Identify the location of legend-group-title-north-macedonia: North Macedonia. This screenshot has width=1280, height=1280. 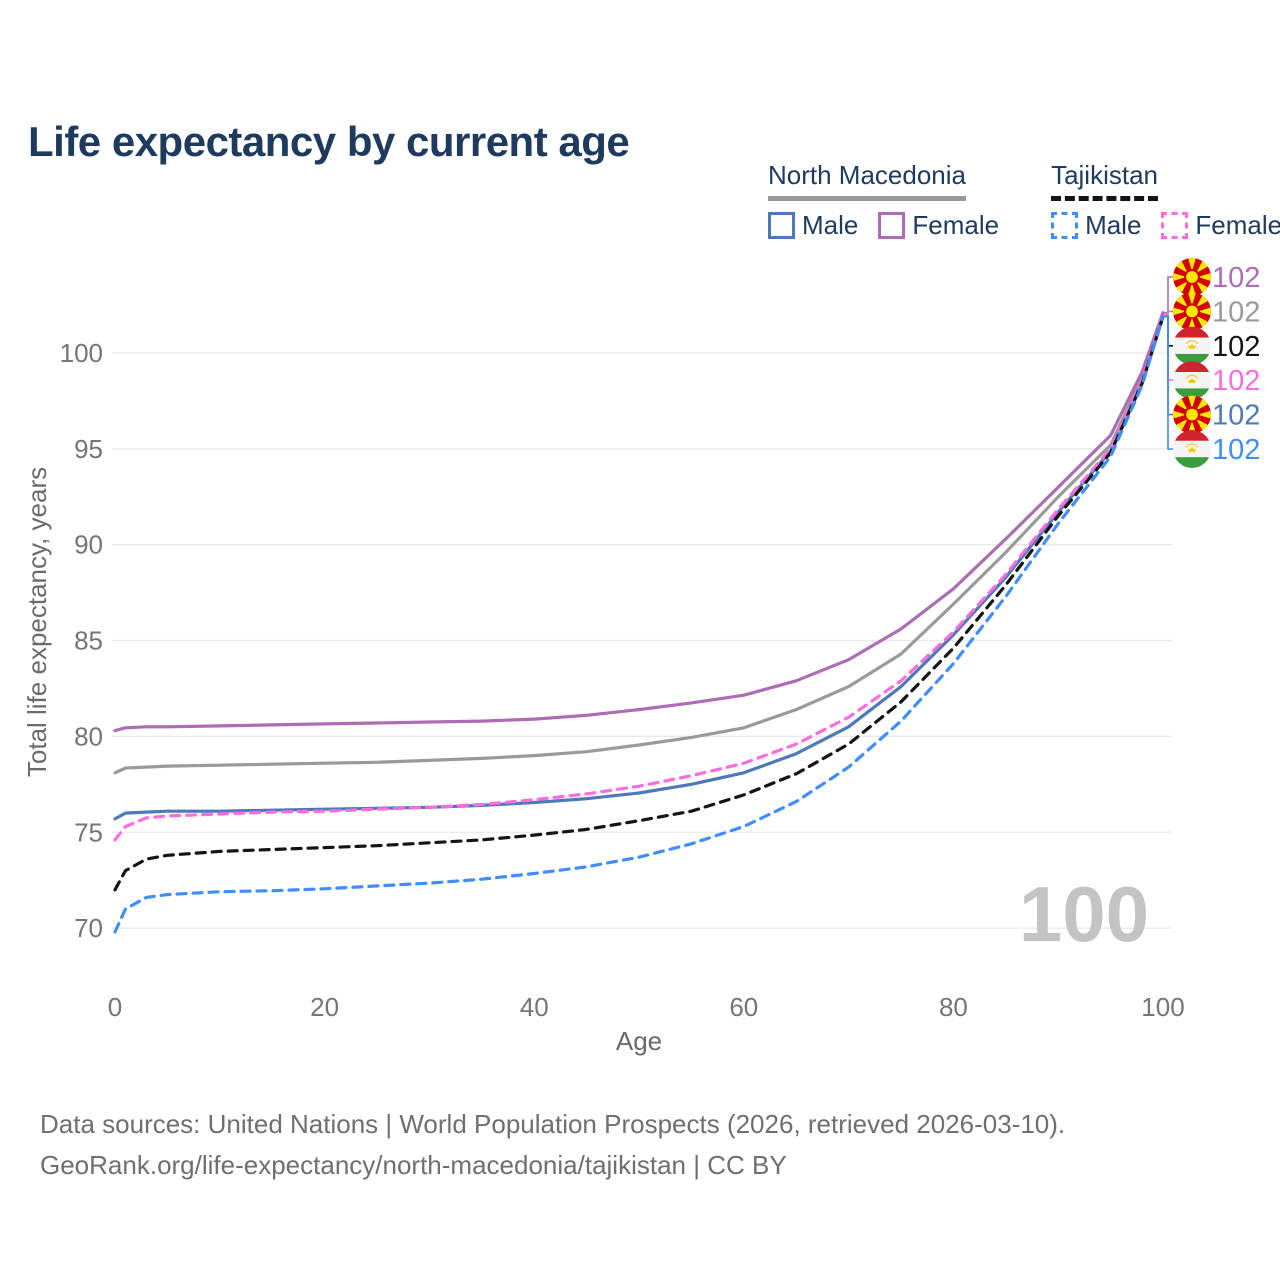
(867, 180).